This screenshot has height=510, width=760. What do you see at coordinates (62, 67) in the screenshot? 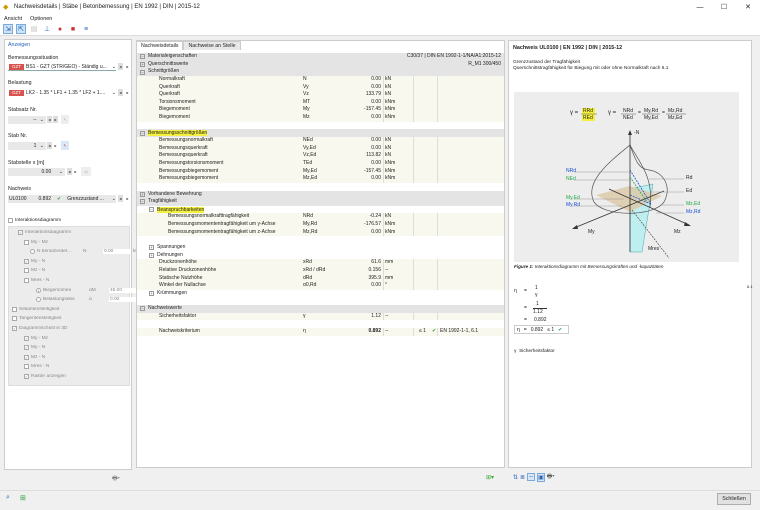
I see `design-situation-select: GZT BS1 - GZT (STR/GEO) - Ständig u... ⌄` at bounding box center [62, 67].